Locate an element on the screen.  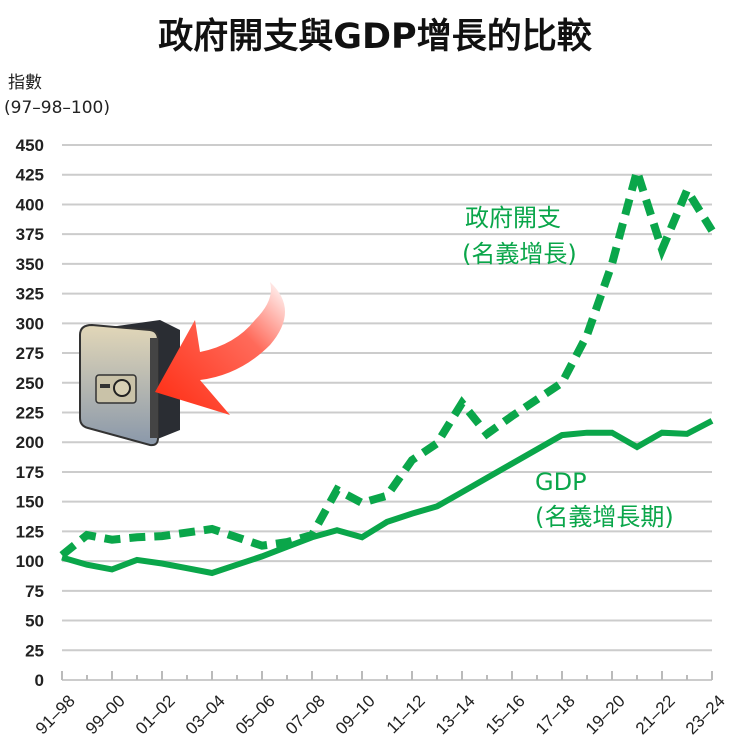
x-tick-label: 13–14 is located at coordinates (455, 714).